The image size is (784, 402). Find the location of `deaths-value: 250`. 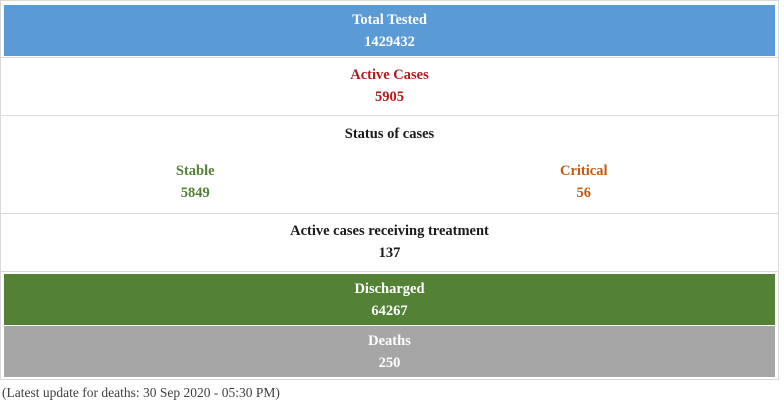

deaths-value: 250 is located at coordinates (389, 363).